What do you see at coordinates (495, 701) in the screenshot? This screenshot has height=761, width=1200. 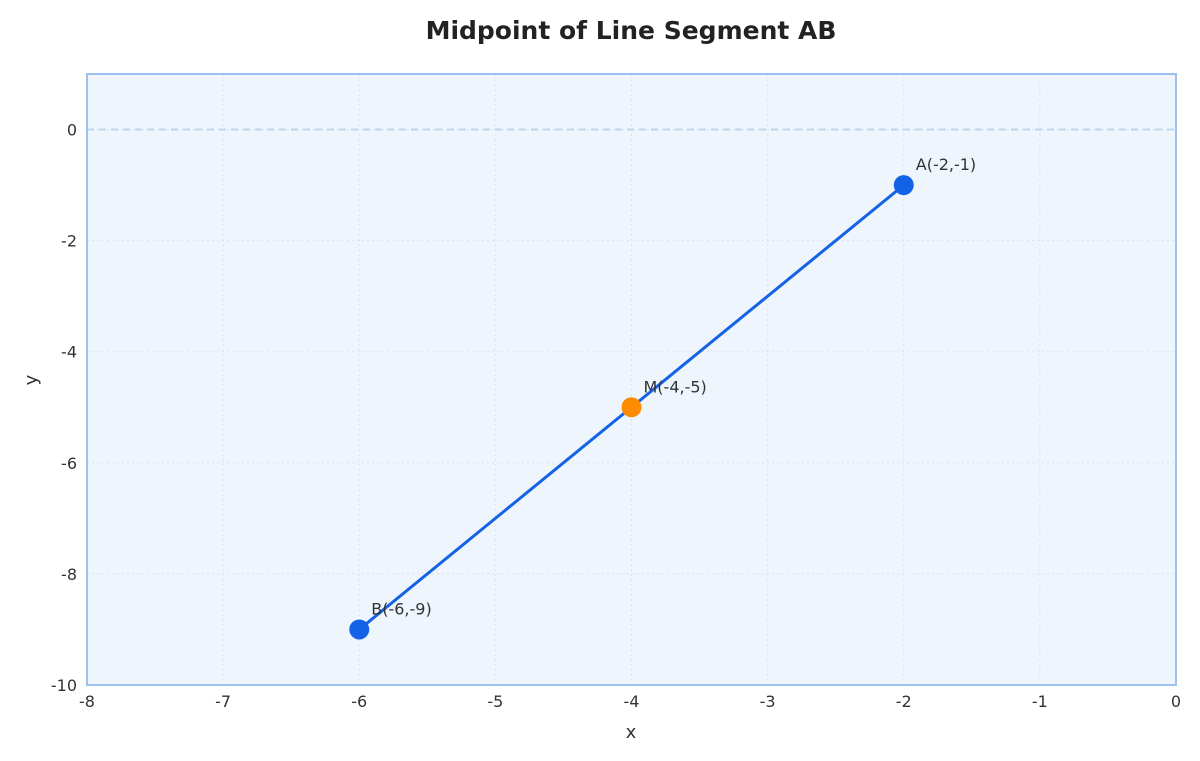 I see `x-tick-label: -5` at bounding box center [495, 701].